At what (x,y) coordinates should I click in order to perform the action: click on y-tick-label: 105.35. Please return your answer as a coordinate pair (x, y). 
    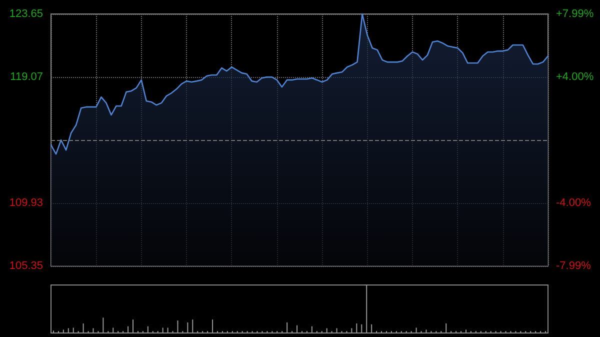
    Looking at the image, I should click on (26, 266).